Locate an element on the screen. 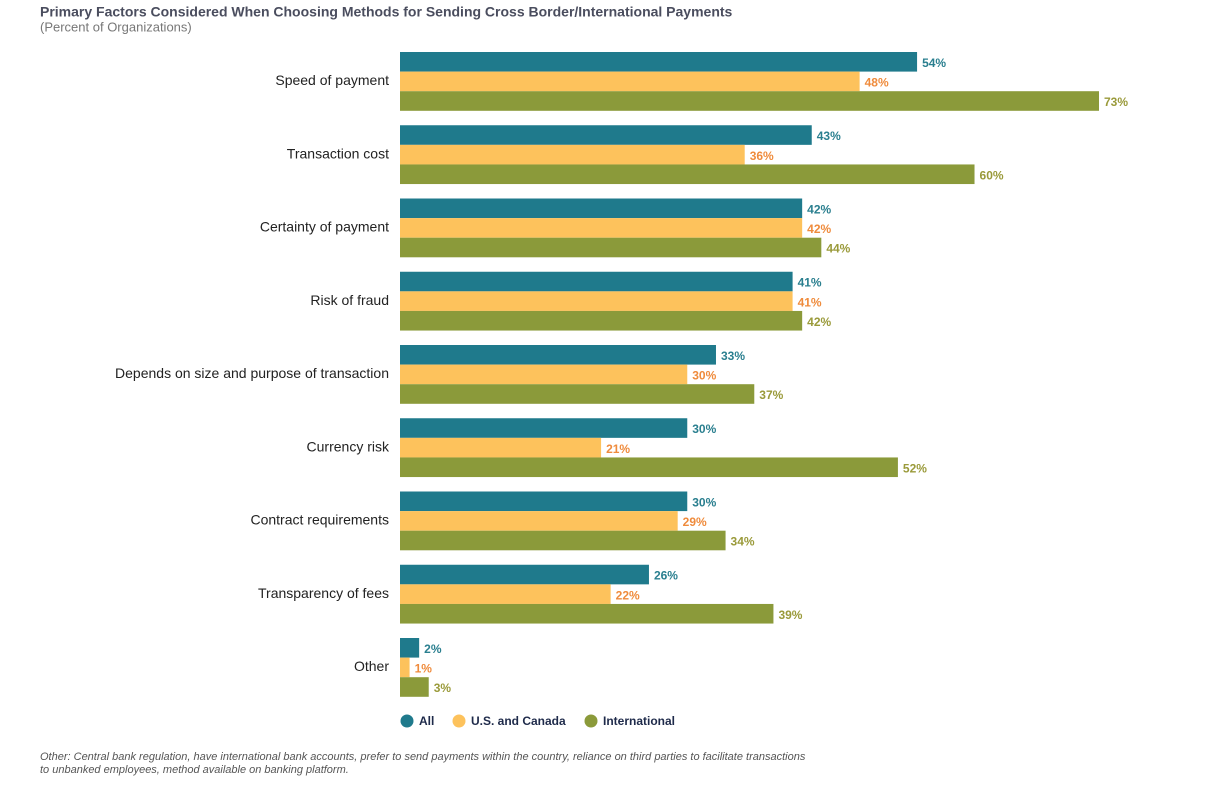 The height and width of the screenshot is (800, 1226). chart-subtitle: (Percent of Organizations) is located at coordinates (116, 26).